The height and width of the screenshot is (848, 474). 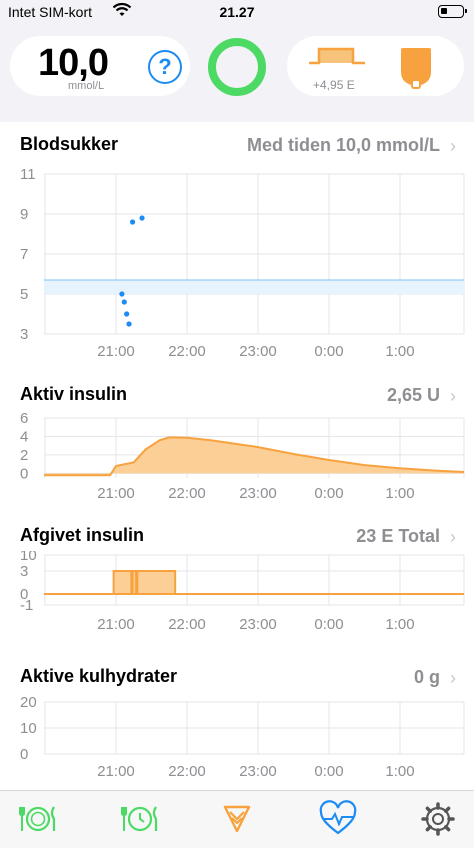 What do you see at coordinates (416, 68) in the screenshot?
I see `reservoir-icon` at bounding box center [416, 68].